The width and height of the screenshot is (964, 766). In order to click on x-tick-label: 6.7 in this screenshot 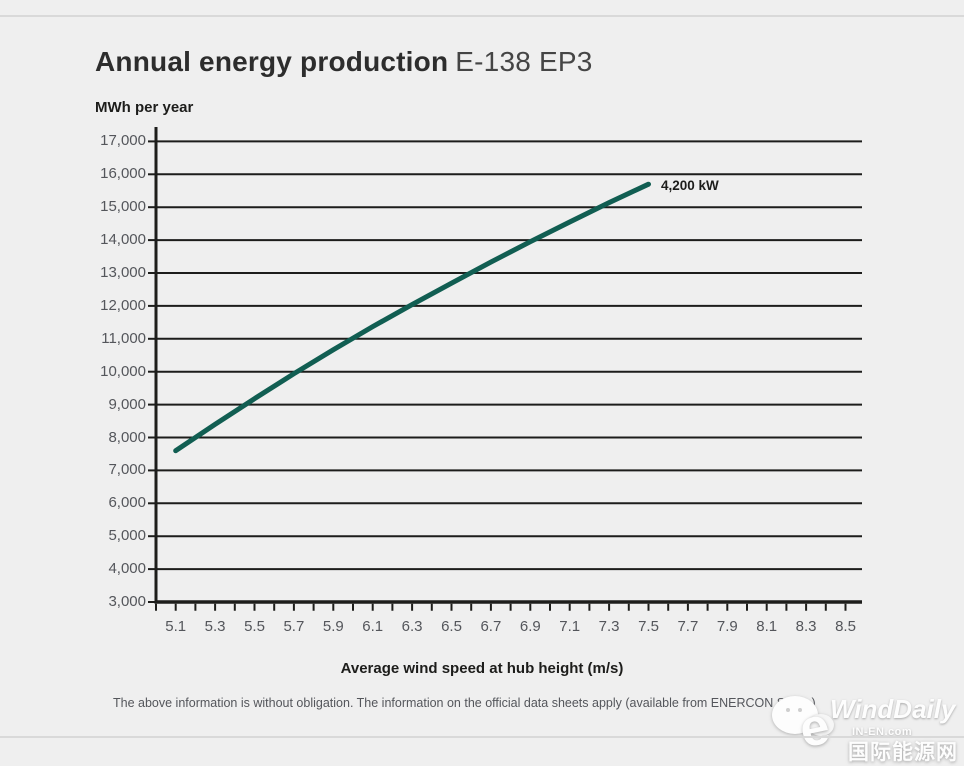, I will do `click(491, 626)`.